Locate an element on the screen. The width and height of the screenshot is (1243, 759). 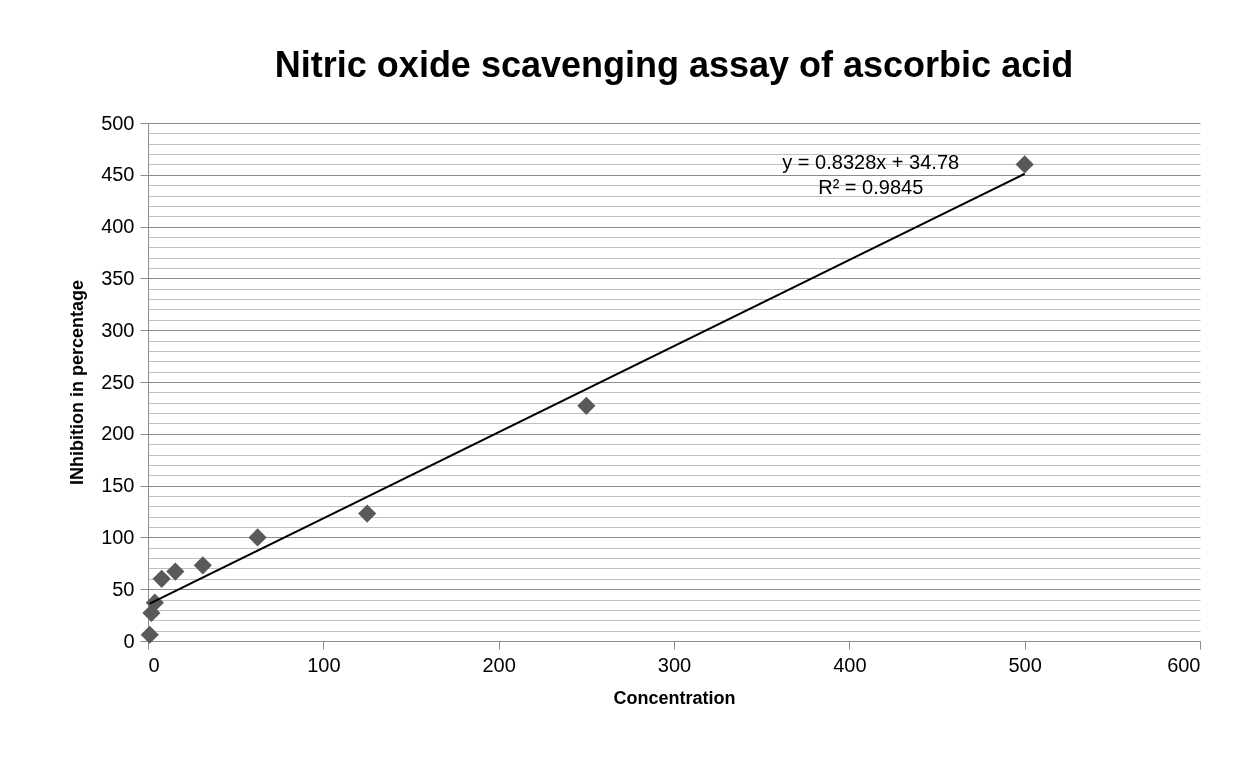
y-tick-label: 0 is located at coordinates (129, 640).